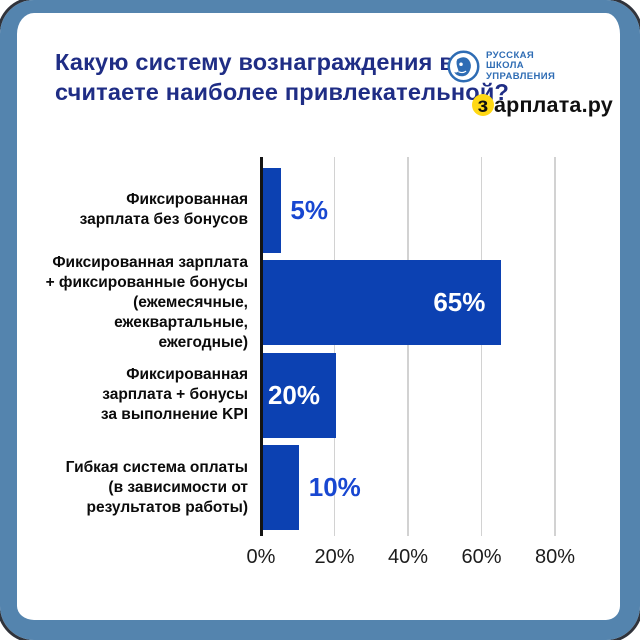 This screenshot has width=640, height=640. Describe the element at coordinates (265, 62) in the screenshot. I see `page-title-line: Какую систему вознаграждения вы` at that location.